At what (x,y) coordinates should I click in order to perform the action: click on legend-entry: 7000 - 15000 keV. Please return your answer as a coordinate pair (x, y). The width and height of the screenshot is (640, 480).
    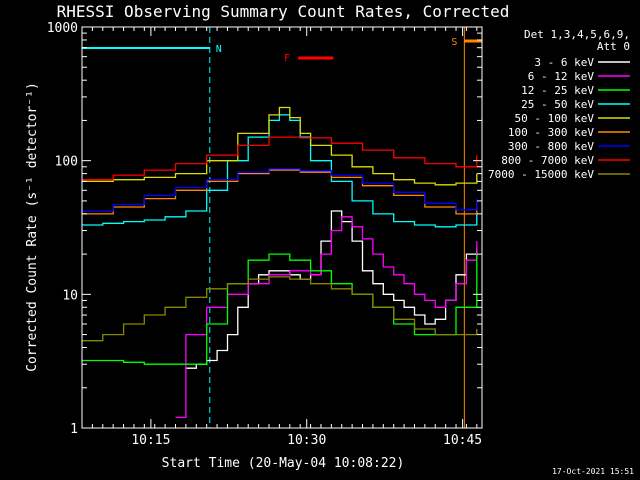
    Looking at the image, I should click on (559, 174).